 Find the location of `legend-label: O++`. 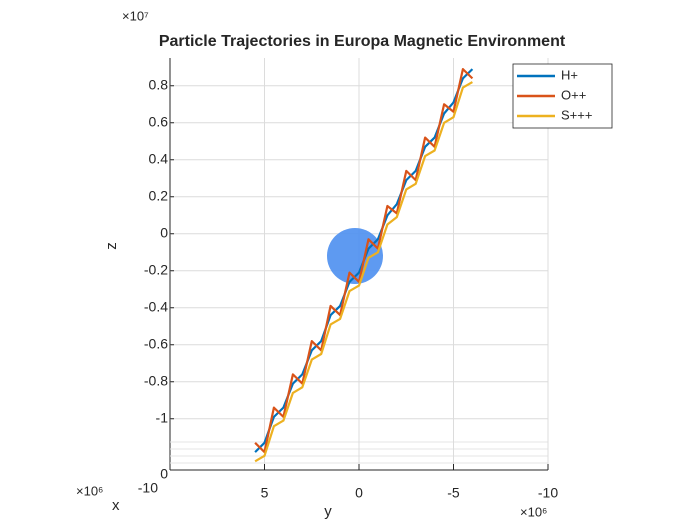

legend-label: O++ is located at coordinates (573, 94).